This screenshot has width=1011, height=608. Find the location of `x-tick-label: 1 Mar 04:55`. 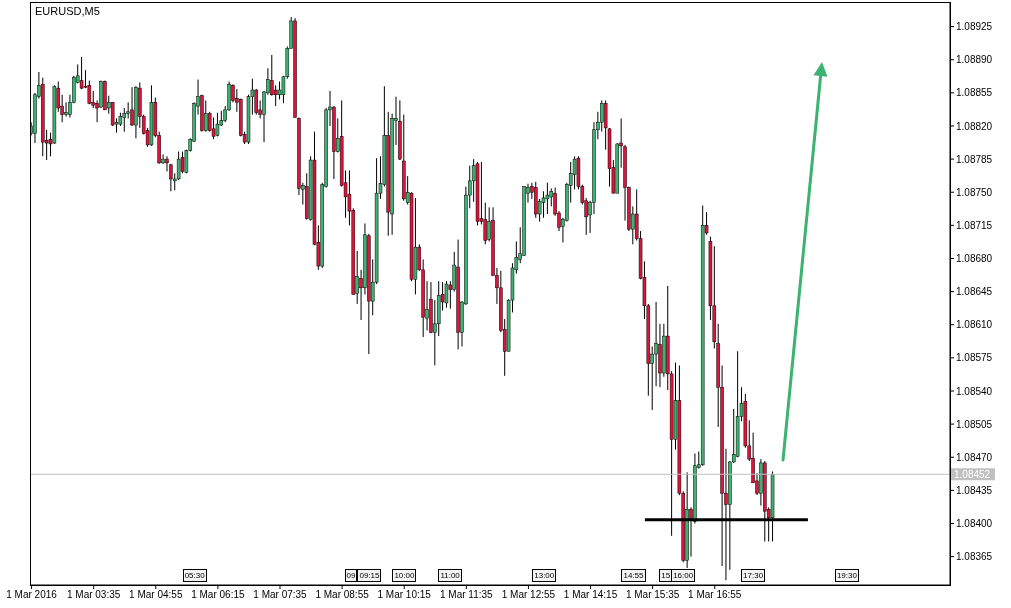

x-tick-label: 1 Mar 04:55 is located at coordinates (156, 595).